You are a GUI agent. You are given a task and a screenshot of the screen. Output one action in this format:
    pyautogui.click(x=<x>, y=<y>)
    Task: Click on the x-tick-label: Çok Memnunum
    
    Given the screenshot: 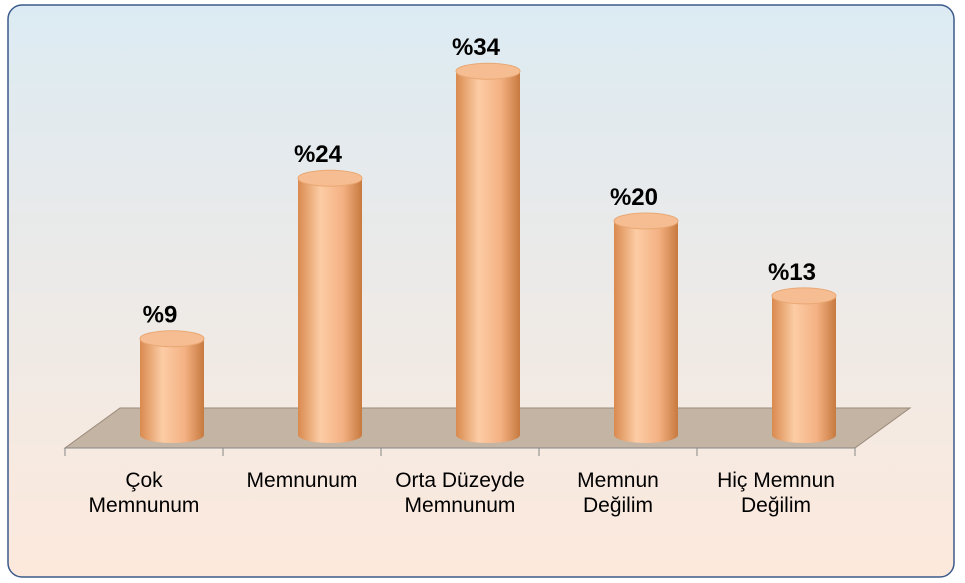 What is the action you would take?
    pyautogui.click(x=144, y=493)
    